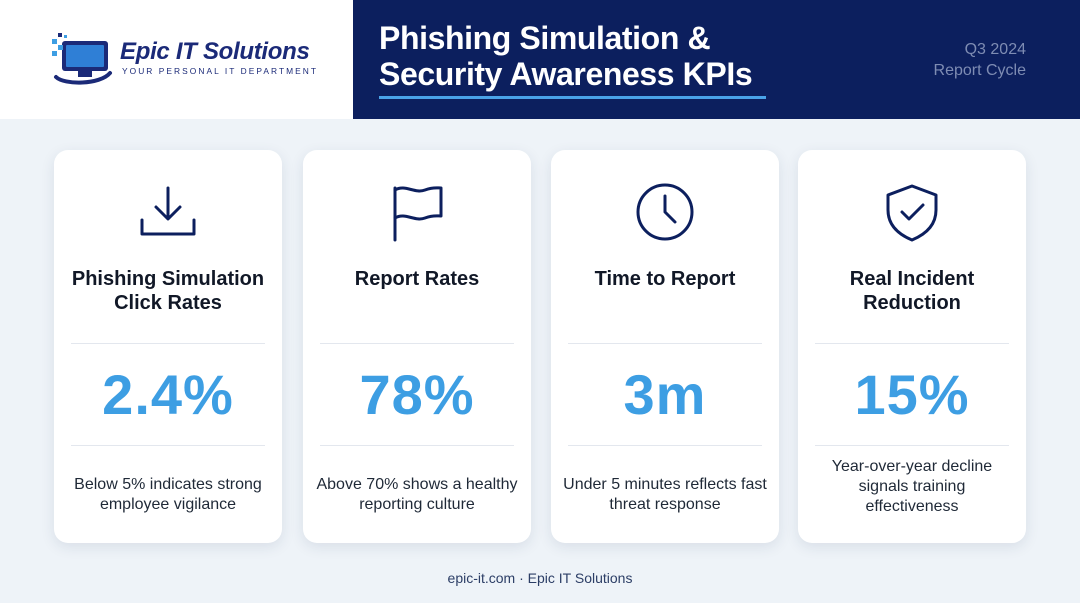 This screenshot has width=1080, height=603. Describe the element at coordinates (417, 279) in the screenshot. I see `kpi-title: Report Rates` at that location.